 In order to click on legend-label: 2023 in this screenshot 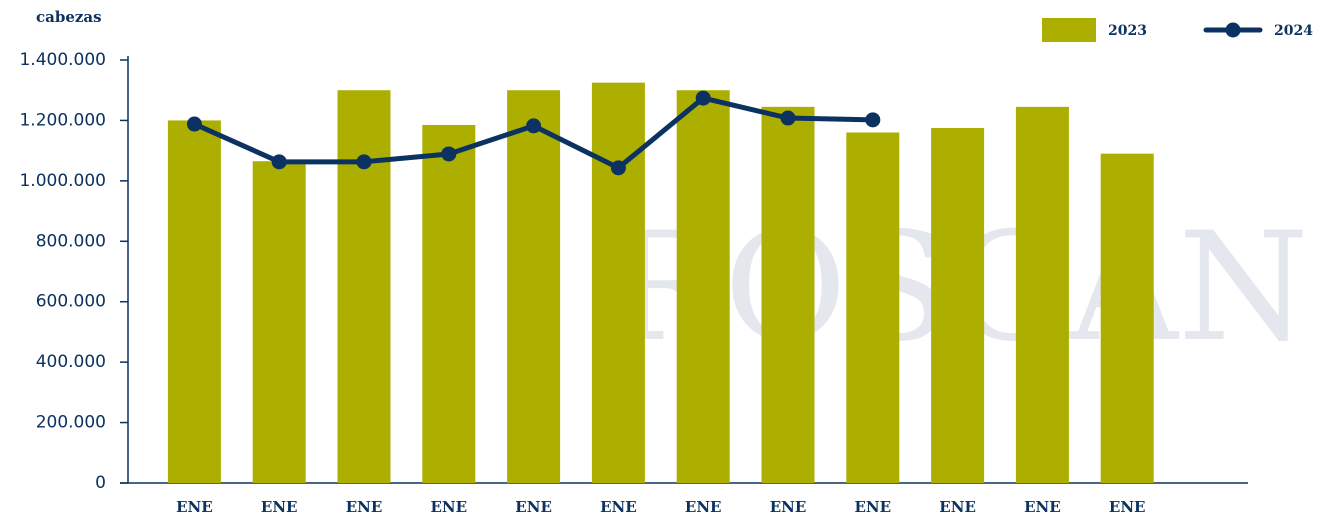, I will do `click(1127, 31)`.